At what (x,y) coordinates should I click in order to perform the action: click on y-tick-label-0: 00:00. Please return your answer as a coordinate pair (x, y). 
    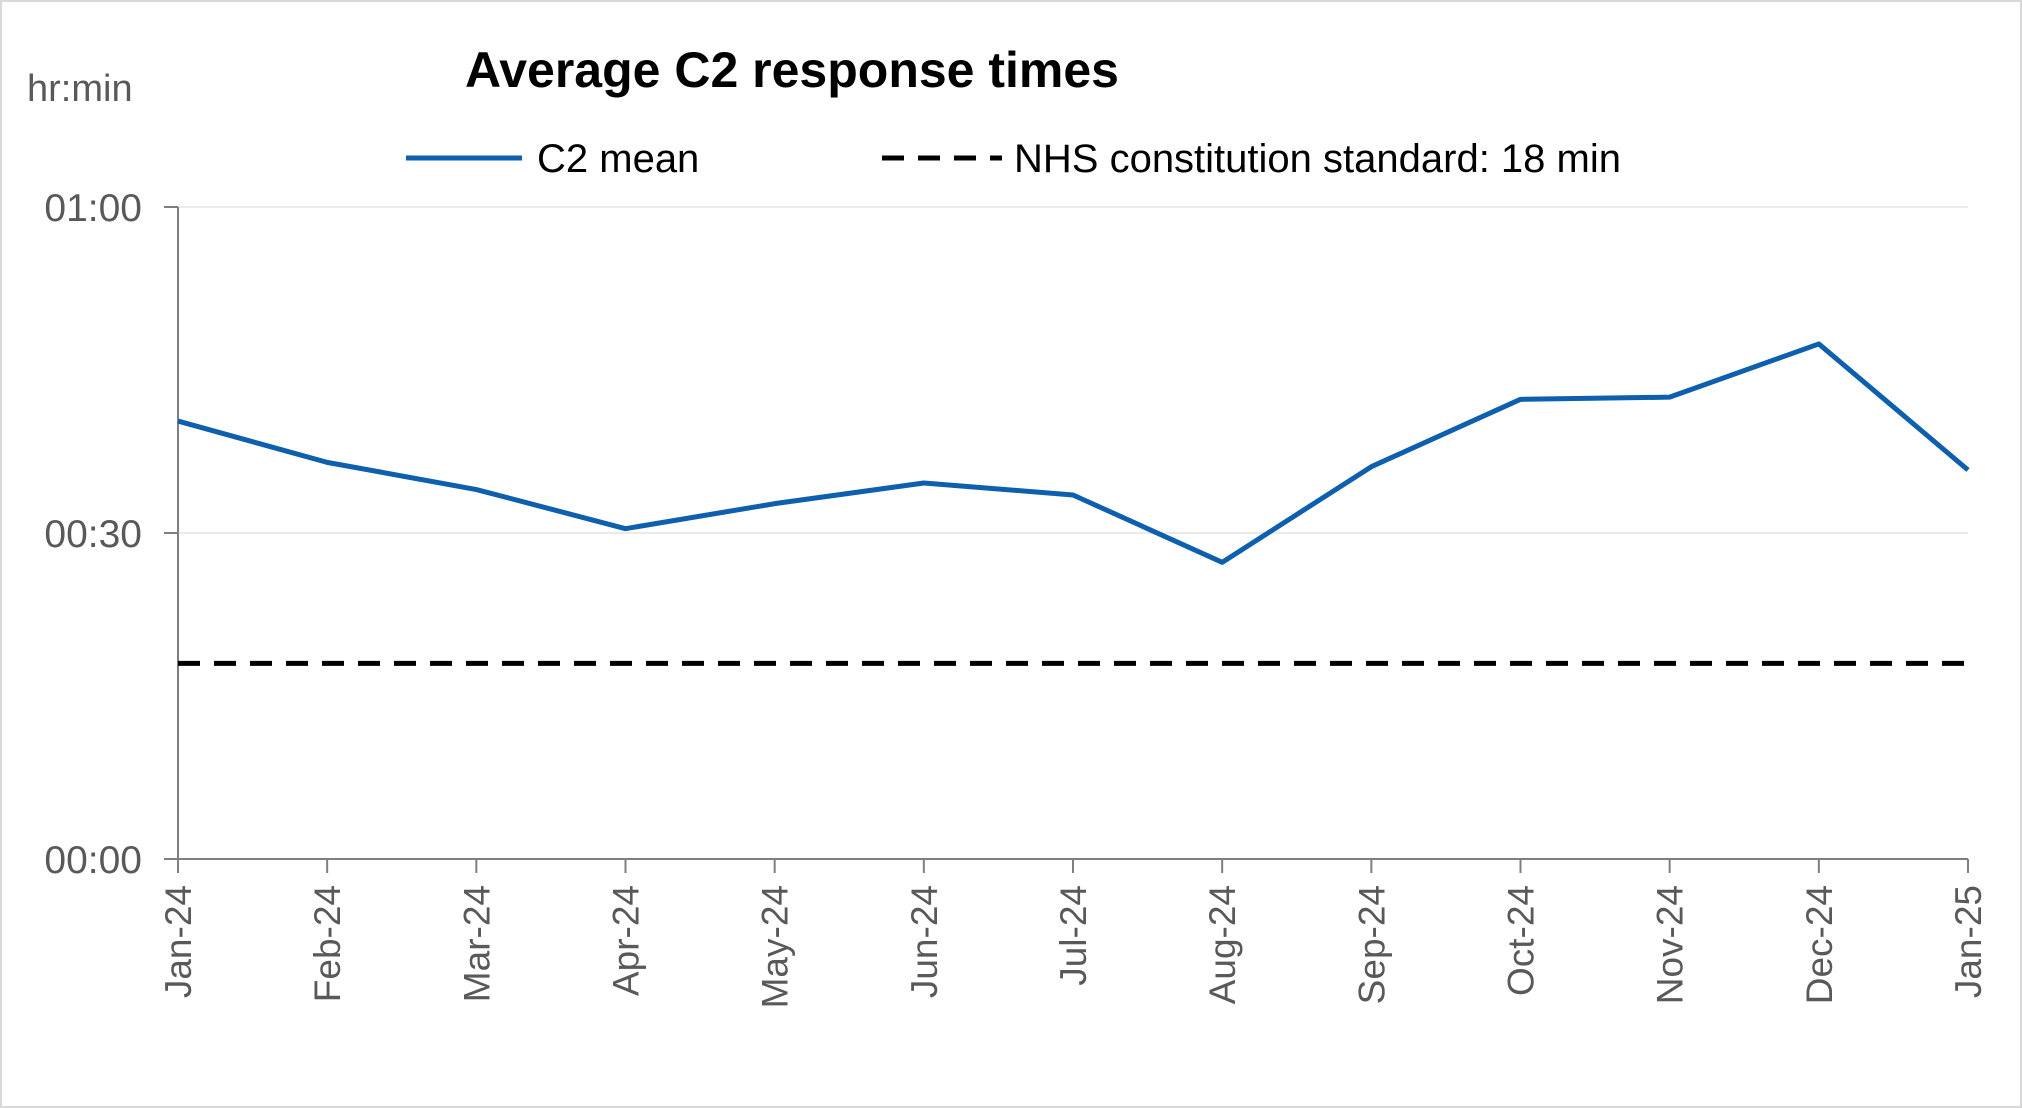
    Looking at the image, I should click on (93, 860).